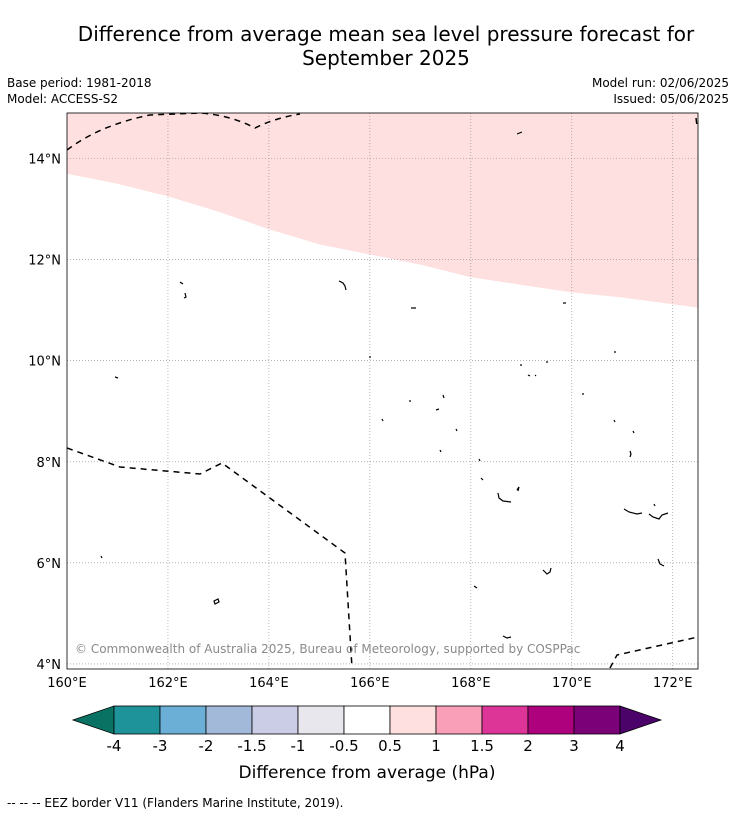 This screenshot has width=736, height=816. I want to click on lon-tick-label: 164°E, so click(269, 683).